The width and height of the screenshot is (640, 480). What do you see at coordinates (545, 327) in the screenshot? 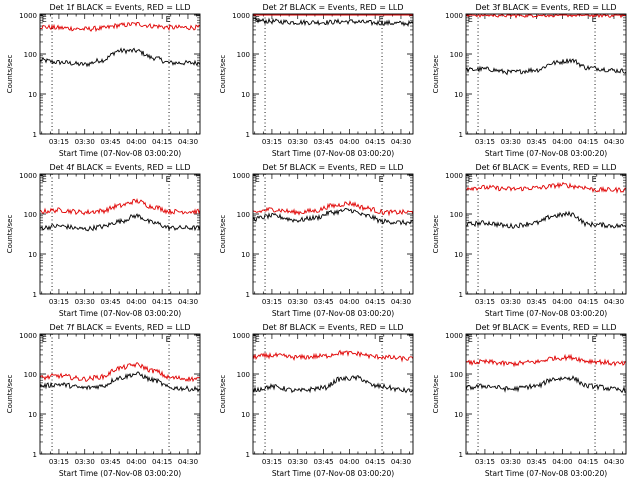
I see `panel-title: Det 9f BLACK = Events, RED = LLD` at bounding box center [545, 327].